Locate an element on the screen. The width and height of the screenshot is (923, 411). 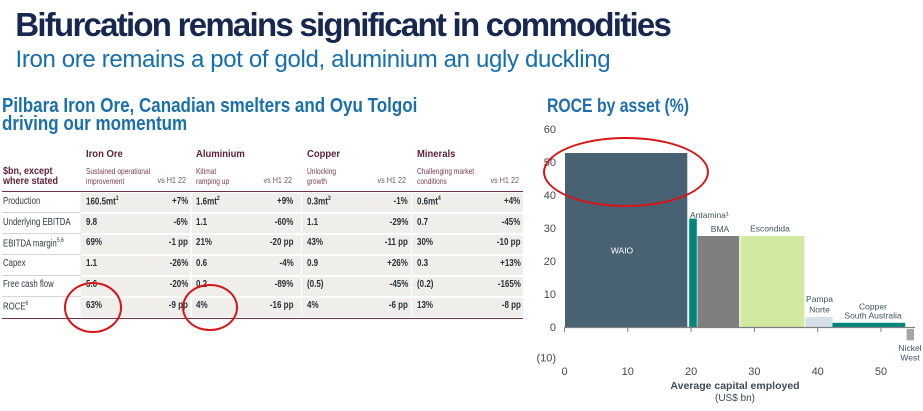
svg-text: South Australia is located at coordinates (872, 315).